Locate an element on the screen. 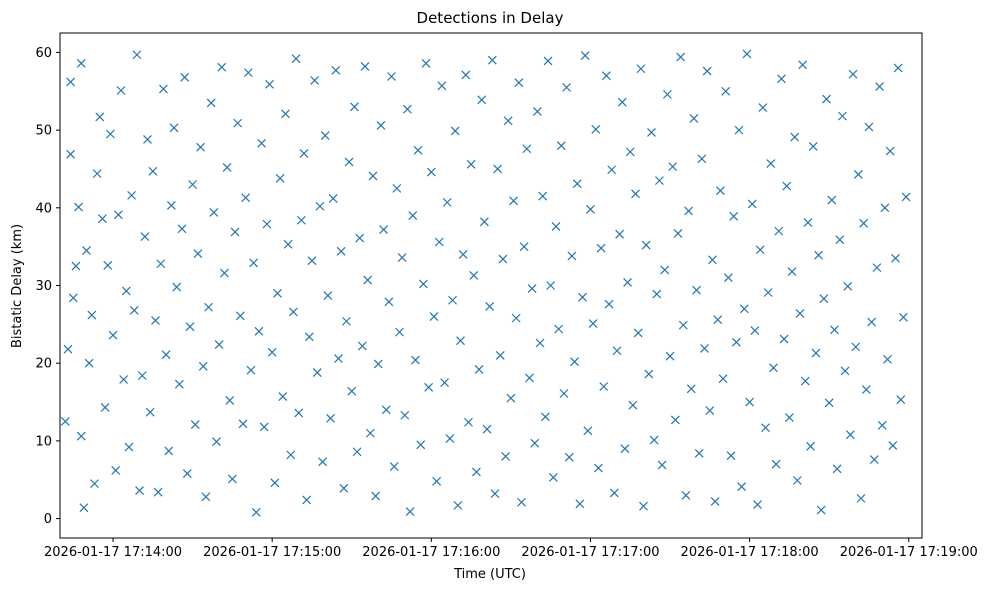 Image resolution: width=988 pixels, height=590 pixels. x-tick-label: 2026-01-17 17:14:00 is located at coordinates (113, 552).